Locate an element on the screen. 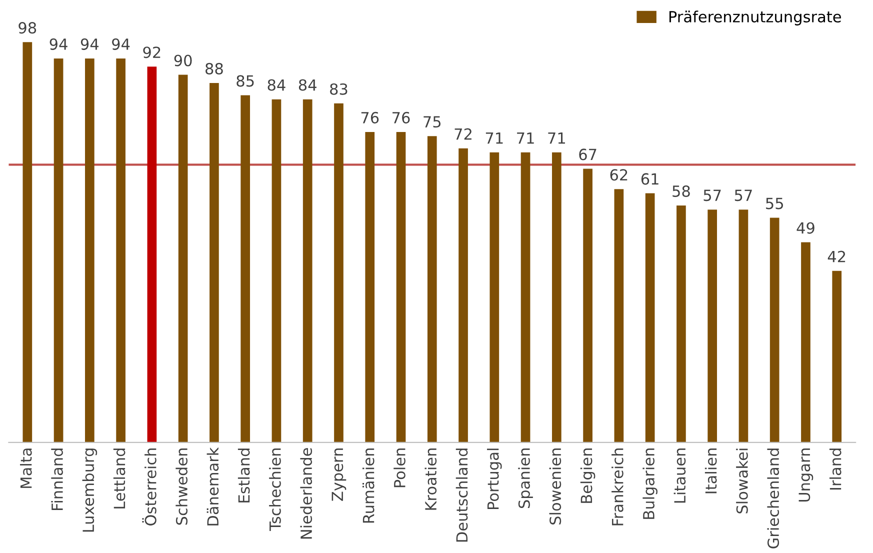 This screenshot has height=553, width=873. x-tick-label: Ungarn is located at coordinates (806, 475).